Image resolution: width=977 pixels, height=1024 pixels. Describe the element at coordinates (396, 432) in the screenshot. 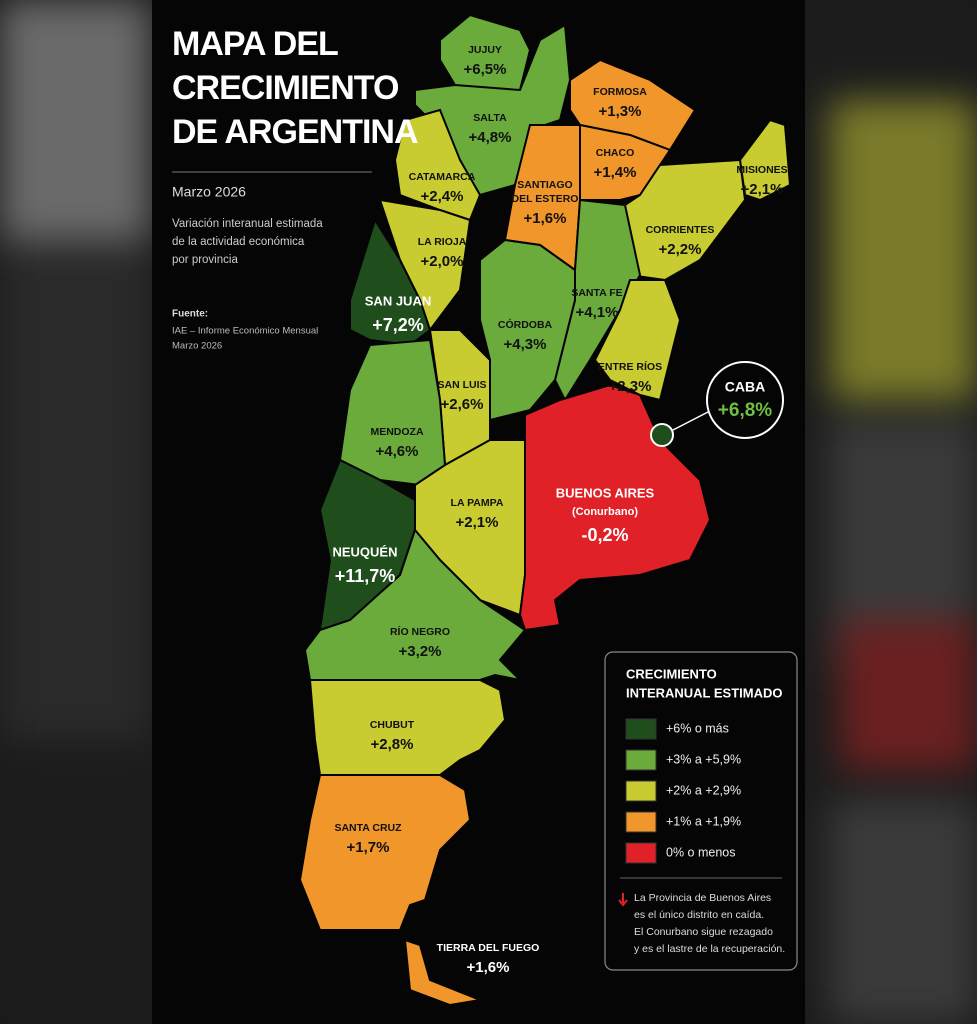

I see `province-name: MENDOZA` at that location.